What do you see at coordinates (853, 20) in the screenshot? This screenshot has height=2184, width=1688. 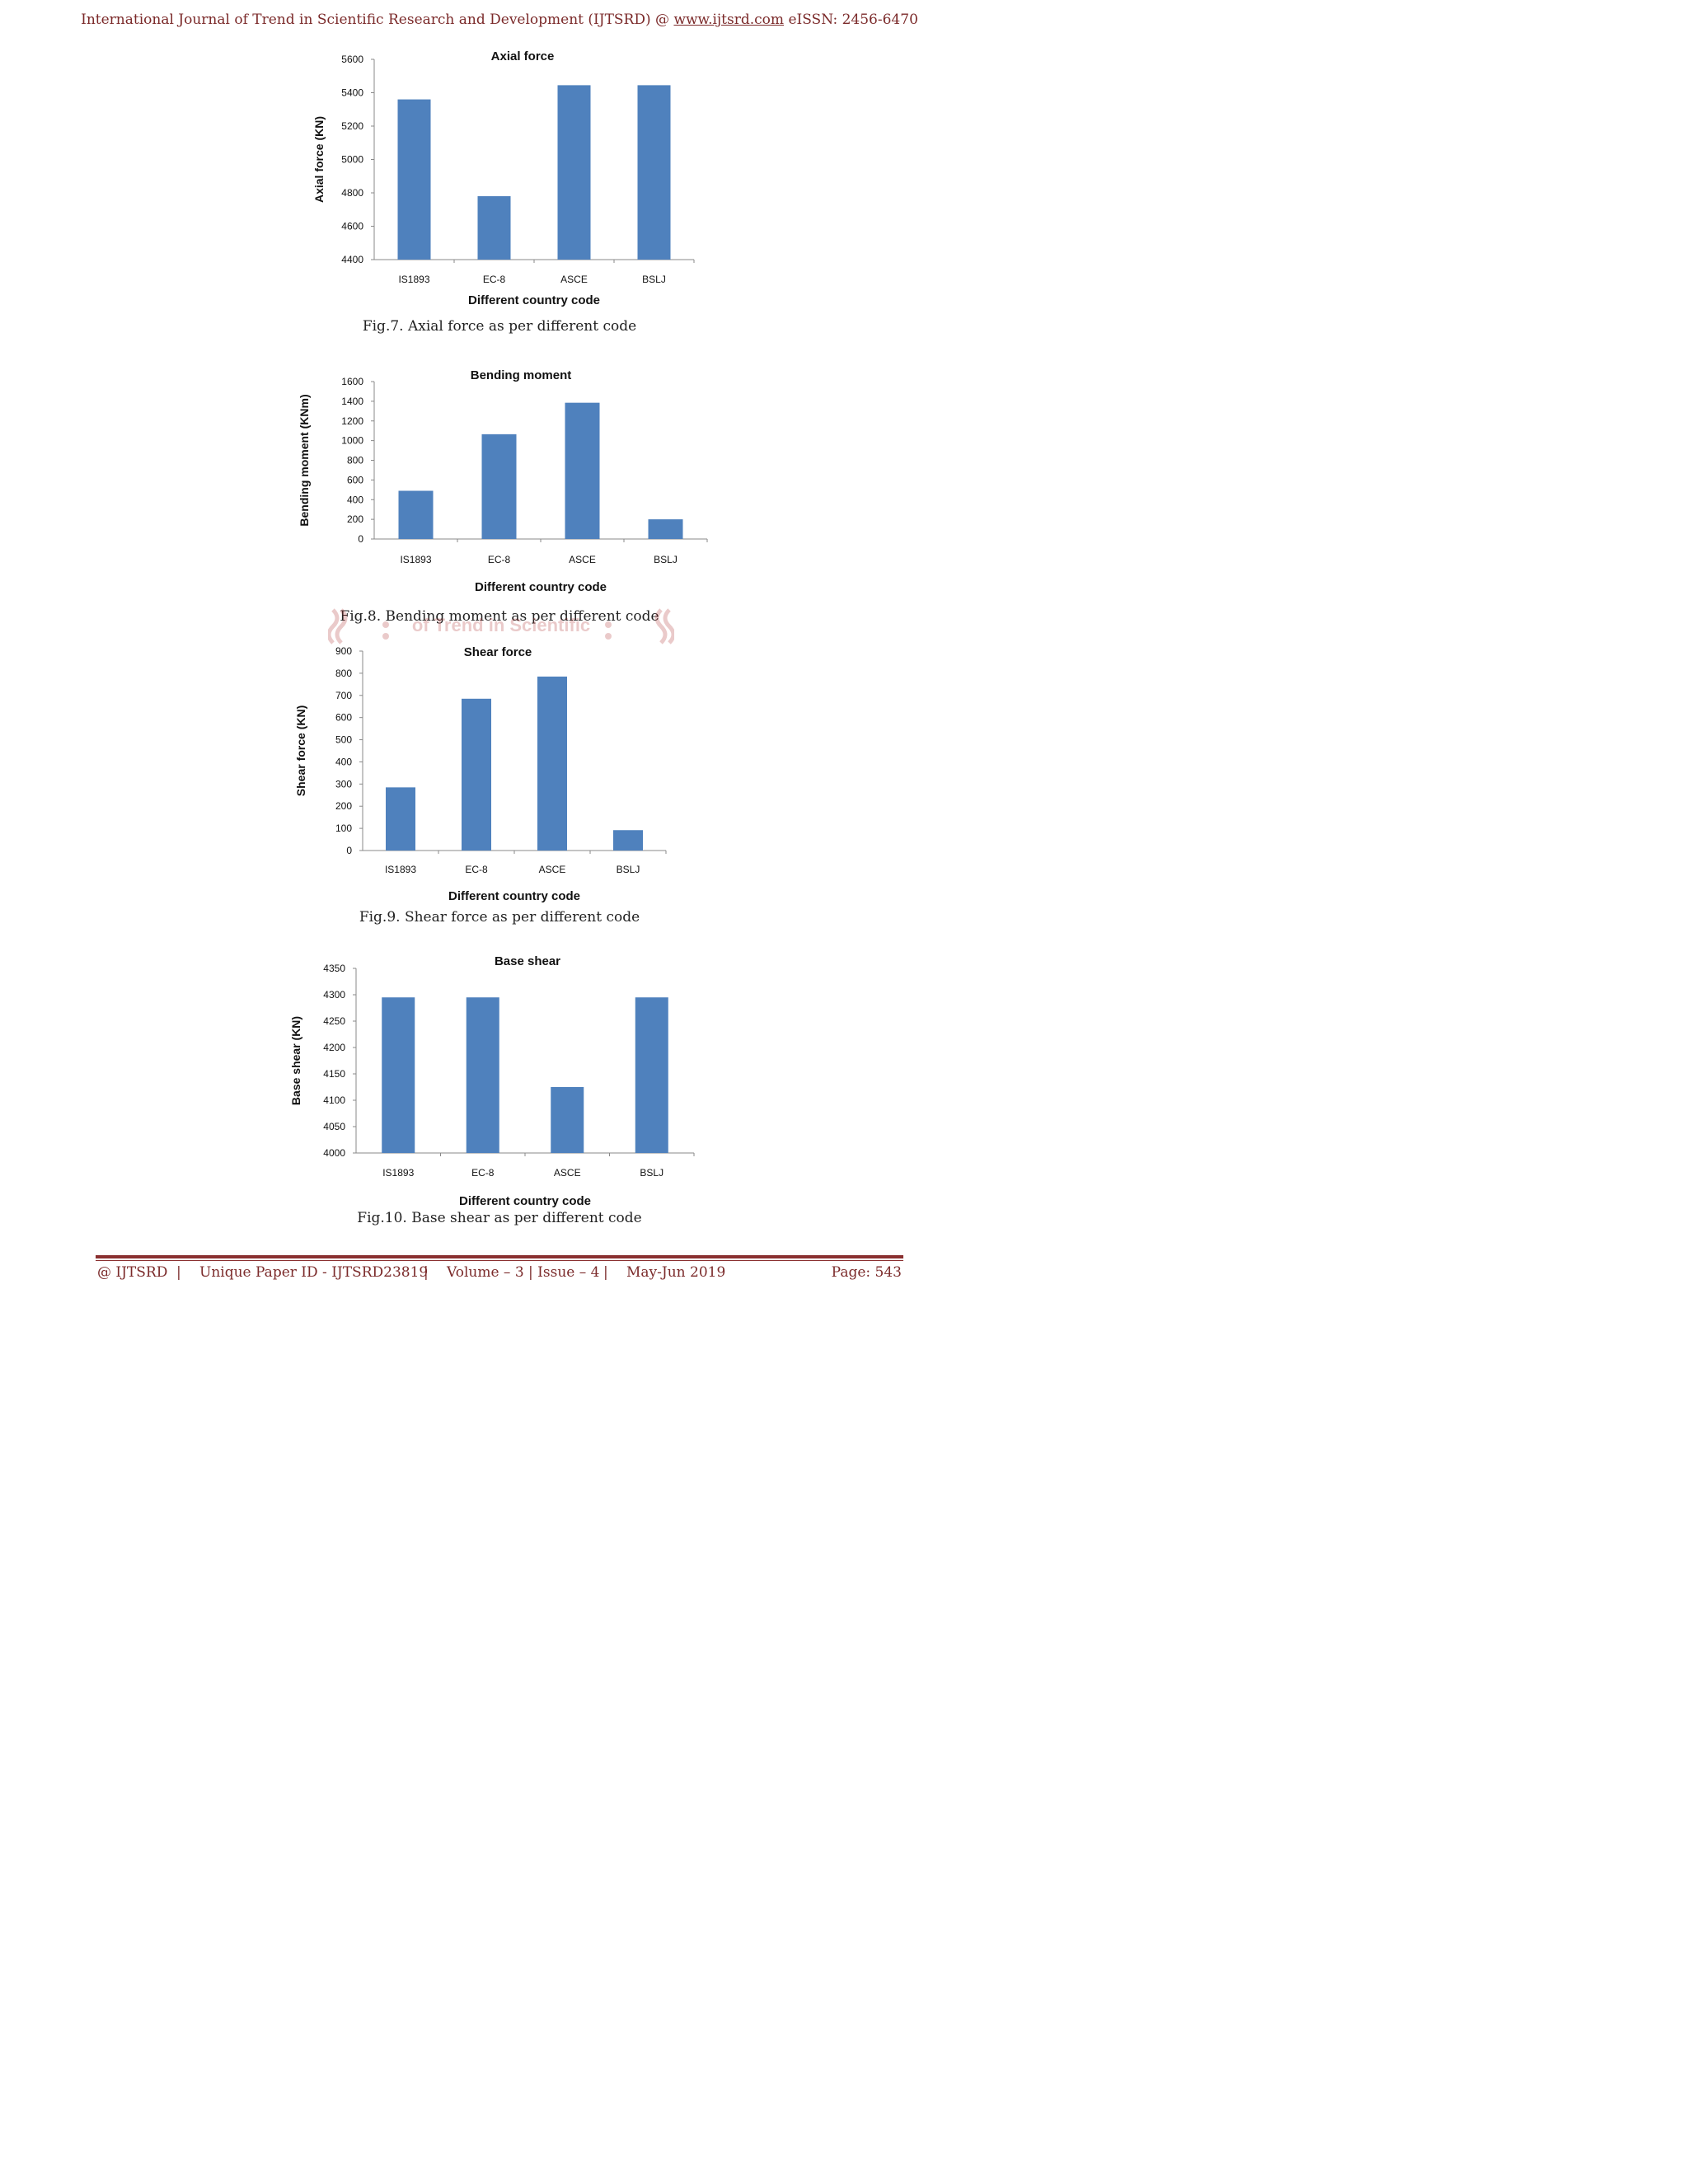 I see `issn: eISSN: 2456-6470` at bounding box center [853, 20].